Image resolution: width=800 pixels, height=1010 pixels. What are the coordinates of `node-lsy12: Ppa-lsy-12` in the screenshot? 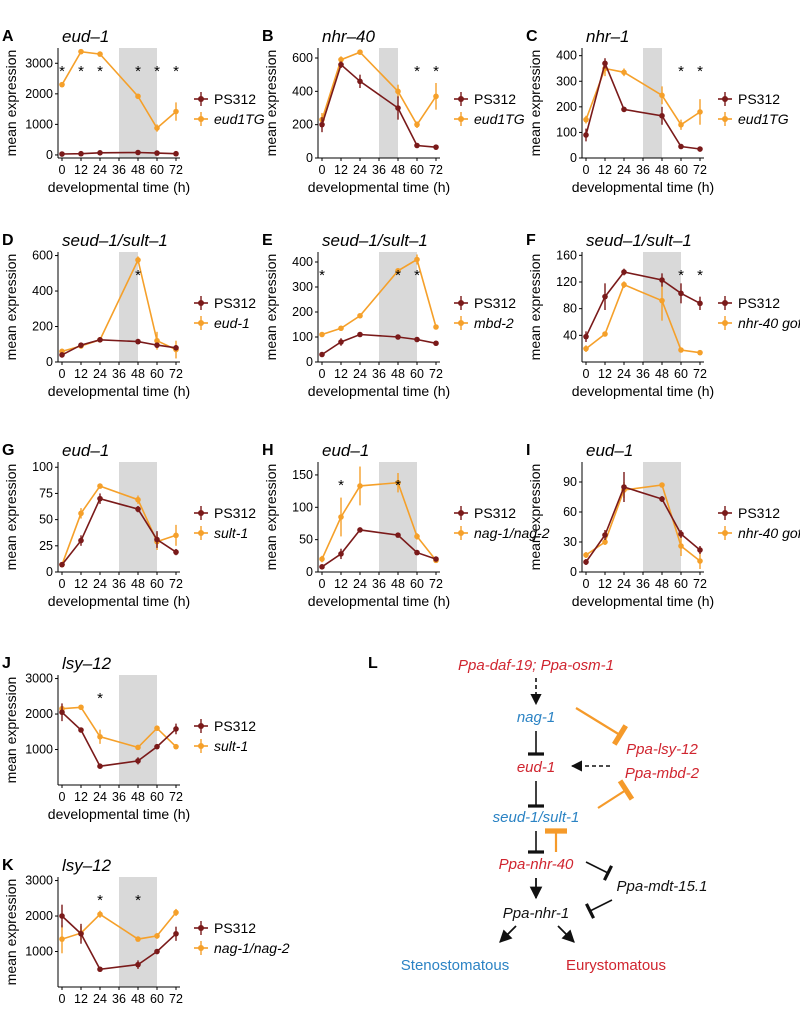 It's located at (662, 749).